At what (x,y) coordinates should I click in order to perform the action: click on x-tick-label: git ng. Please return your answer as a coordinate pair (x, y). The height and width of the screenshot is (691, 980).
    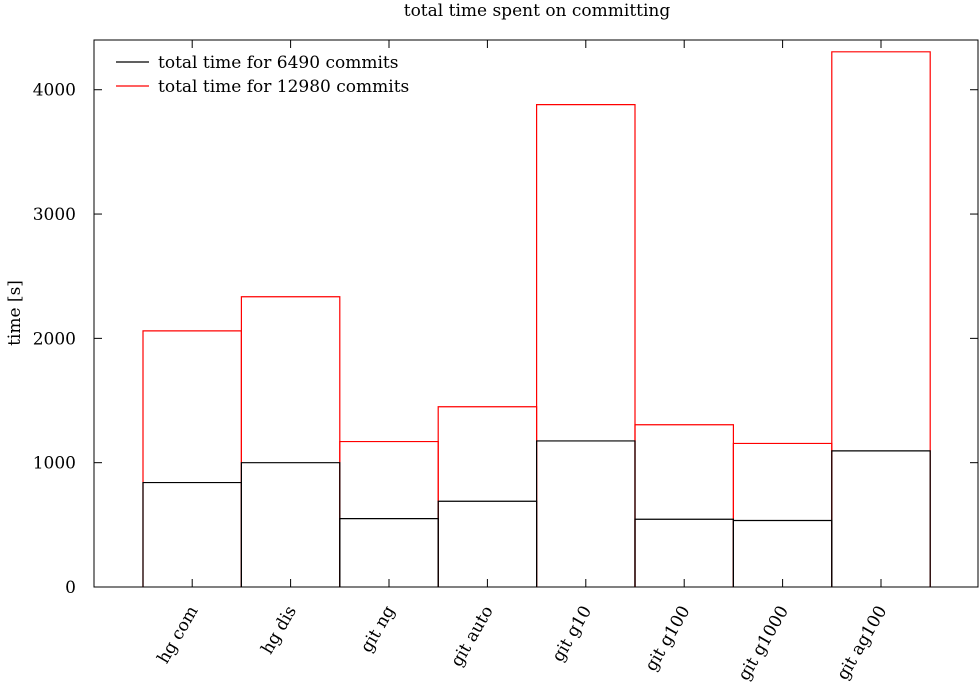
    Looking at the image, I should click on (378, 629).